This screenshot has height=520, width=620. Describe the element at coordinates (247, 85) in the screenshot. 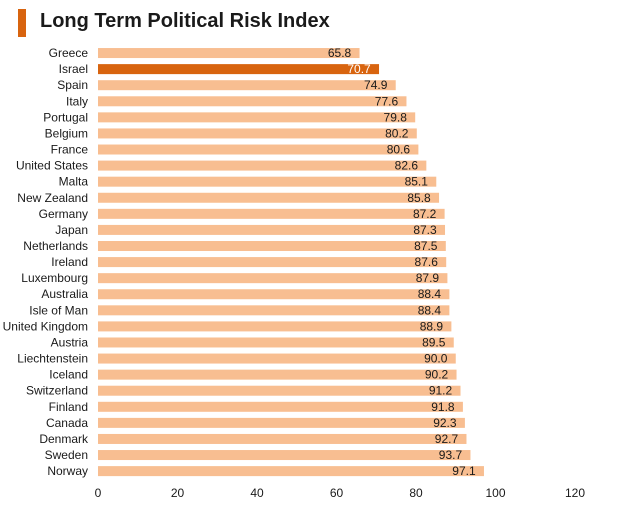

I see `bar-spain` at that location.